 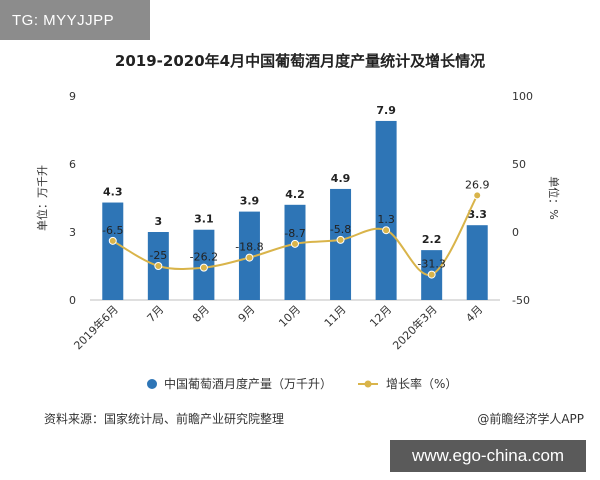 What do you see at coordinates (530, 419) in the screenshot?
I see `credit-note: @前瞻经济学人APP` at bounding box center [530, 419].